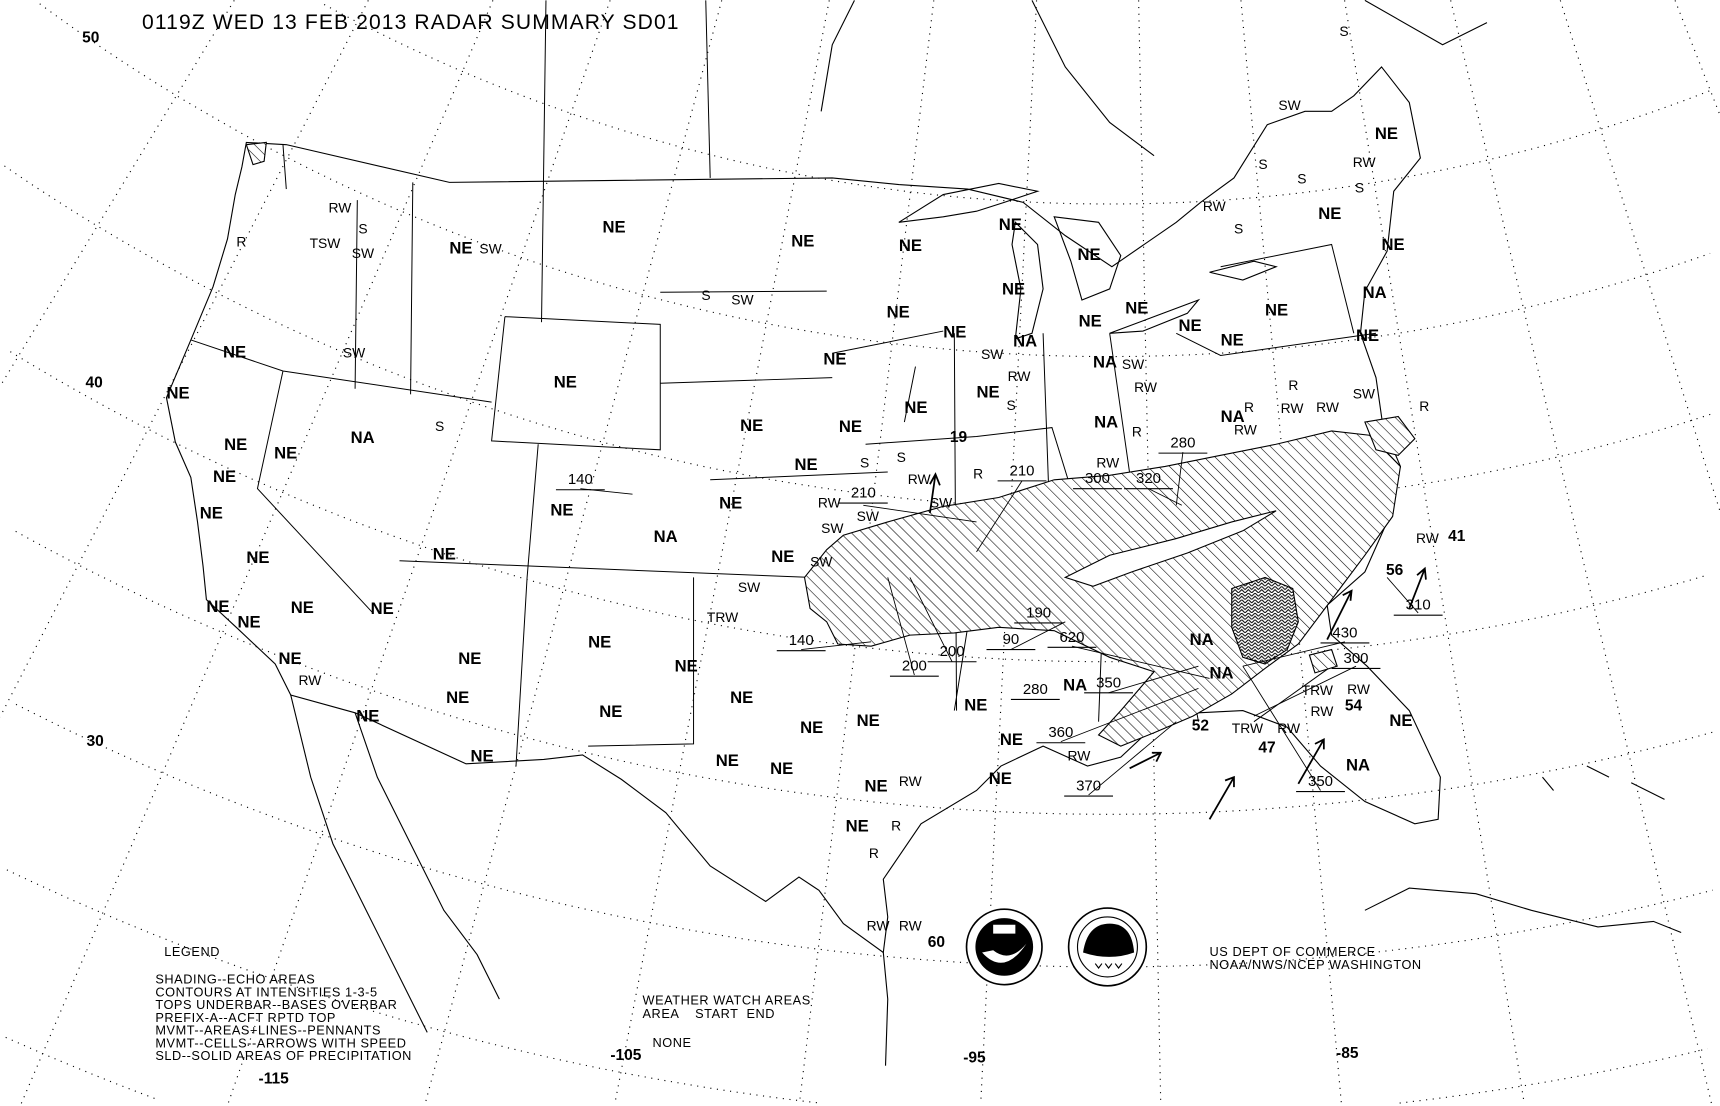 The height and width of the screenshot is (1106, 1720). Describe the element at coordinates (952, 651) in the screenshot. I see `echo-top-label: 200` at that location.